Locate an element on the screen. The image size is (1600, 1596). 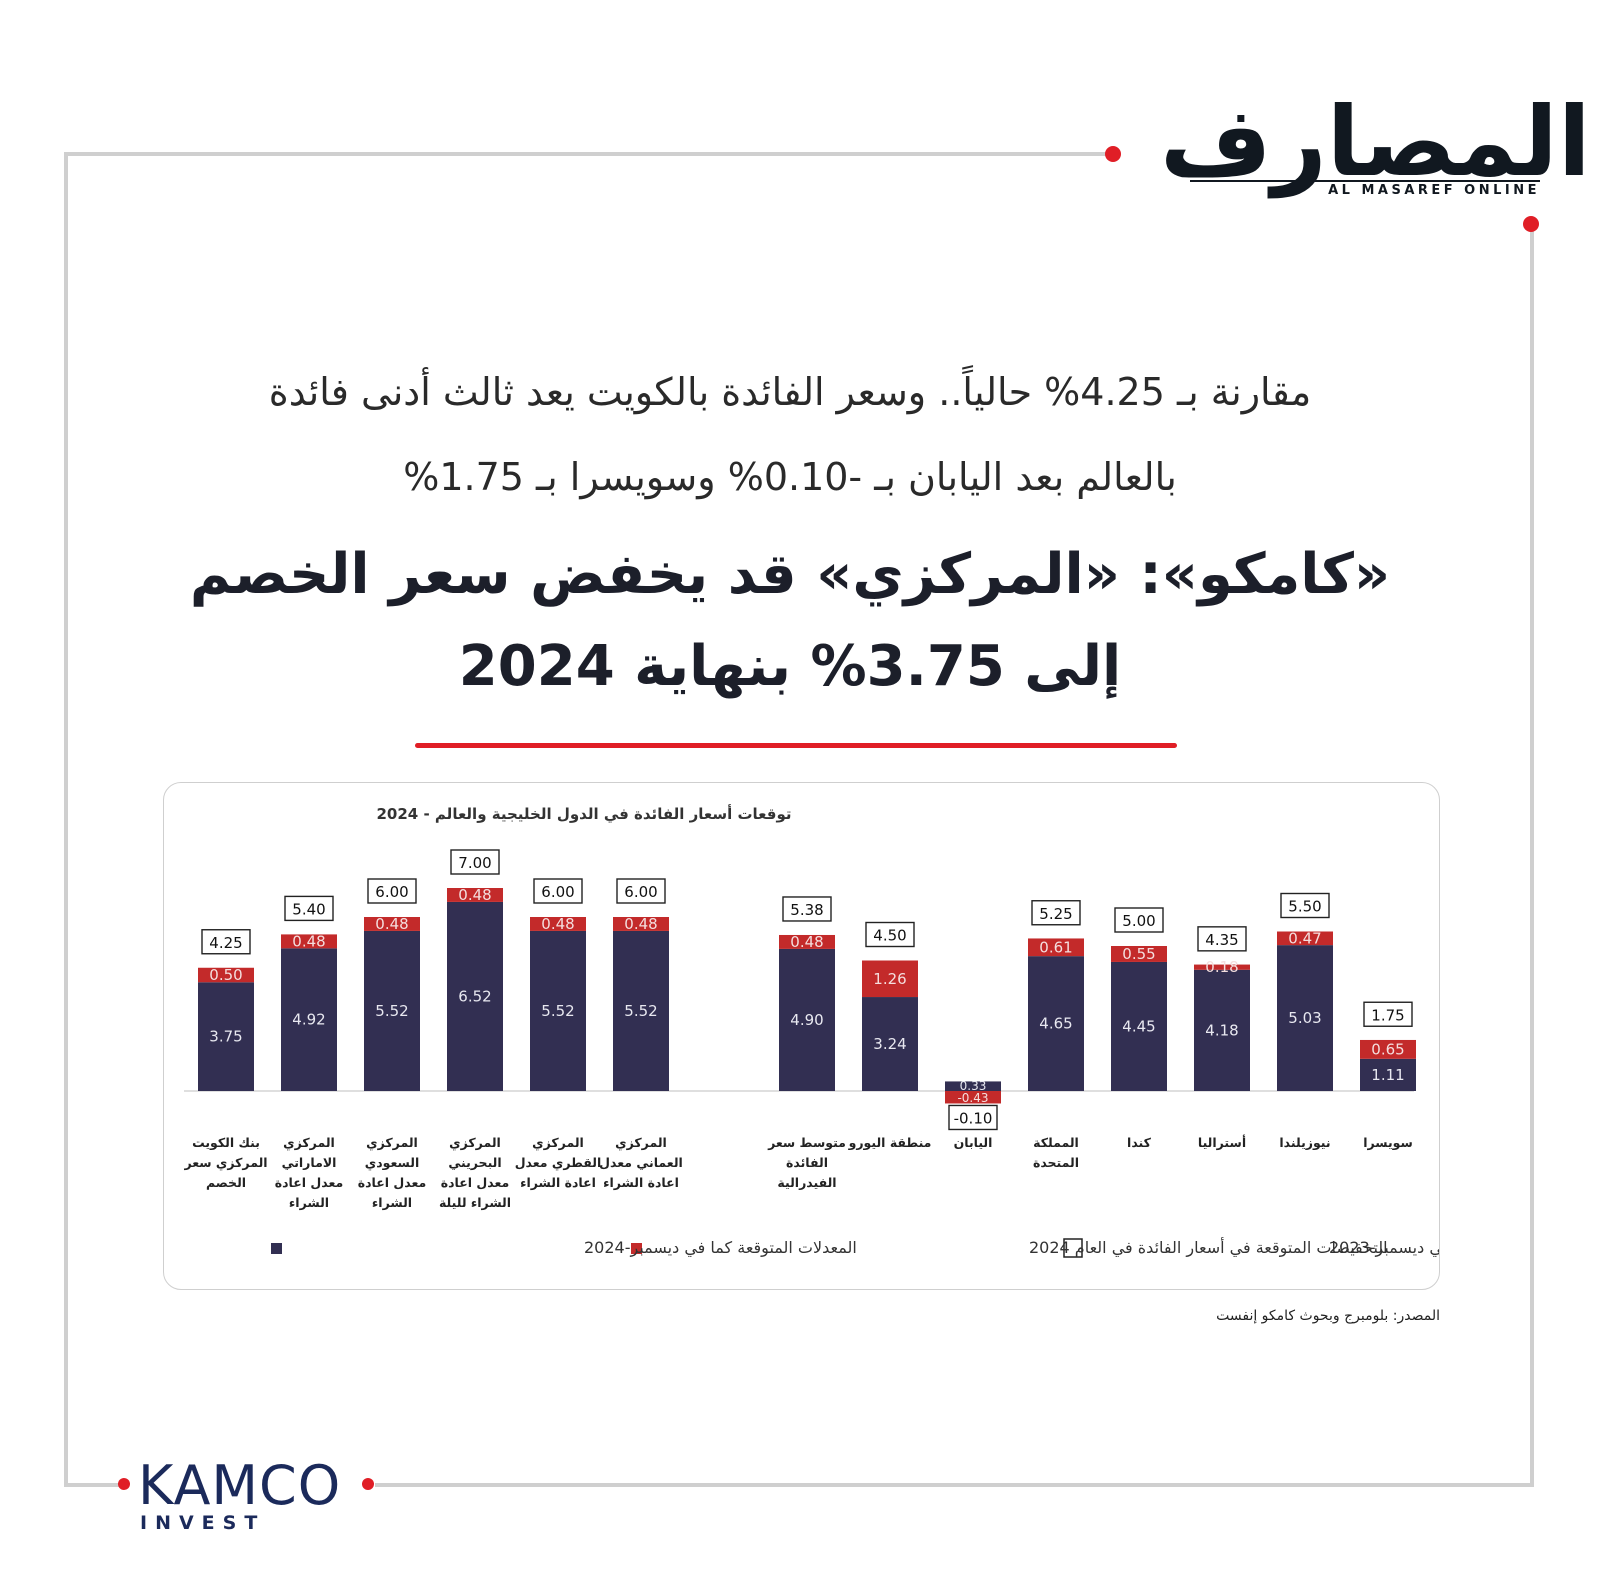
legend-label-forecast: المعدلات المتوقعة كما في ديسمبر-2024 is located at coordinates (720, 1248).